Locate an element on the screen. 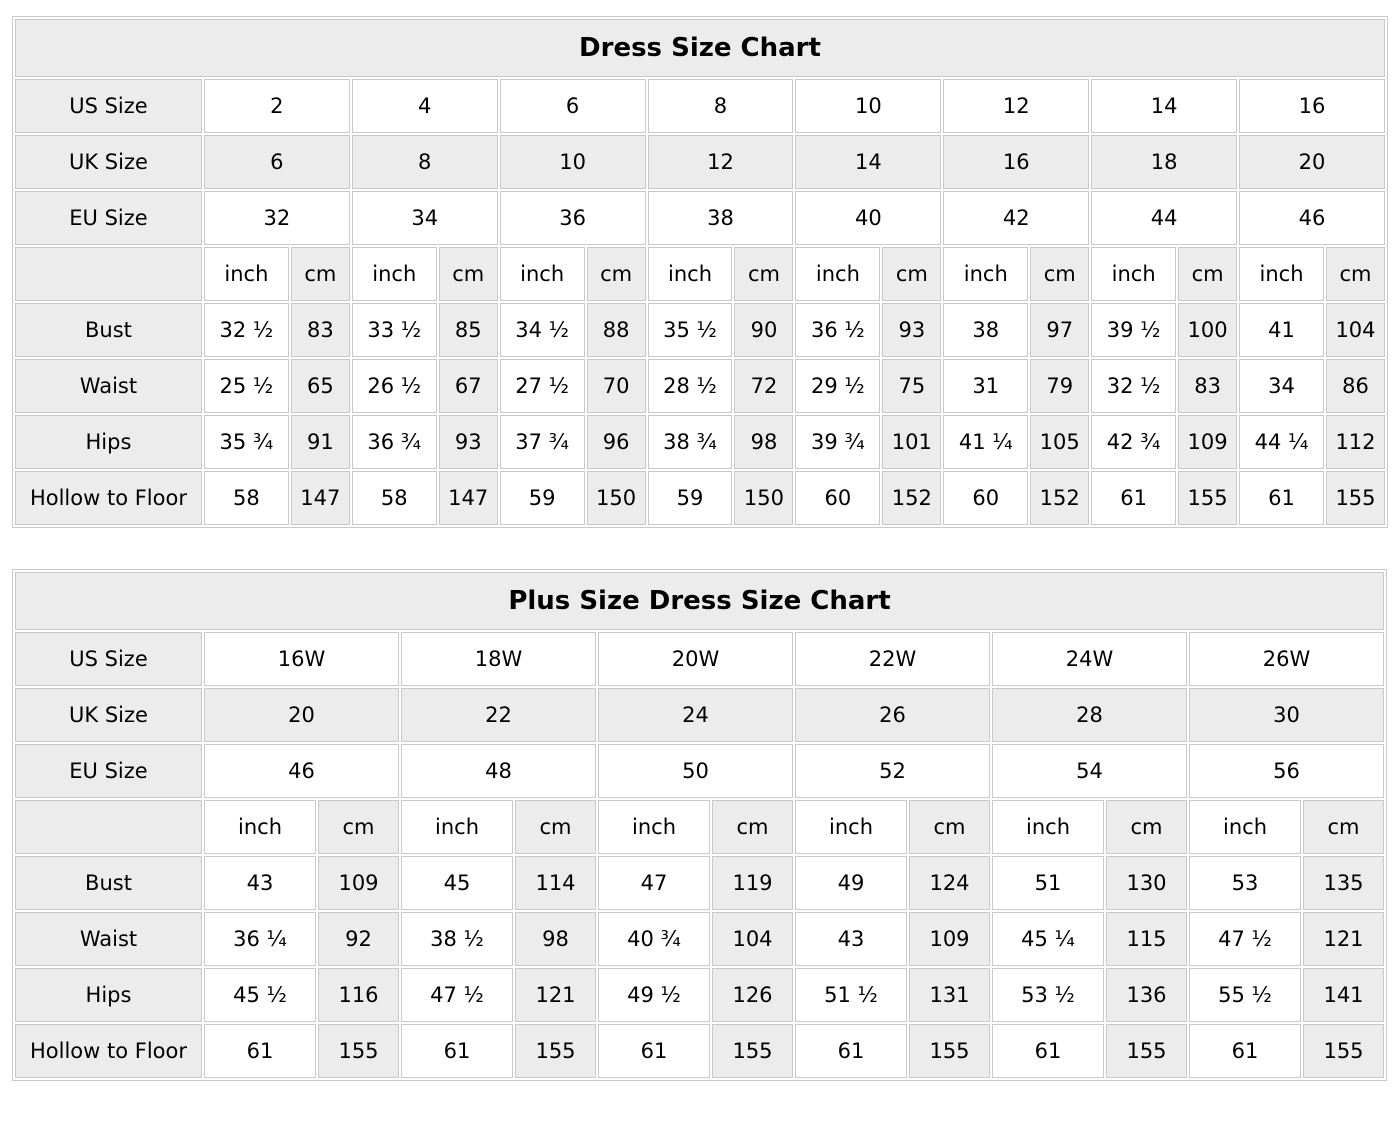 This screenshot has height=1141, width=1400. size-value-cell: 22 is located at coordinates (498, 715).